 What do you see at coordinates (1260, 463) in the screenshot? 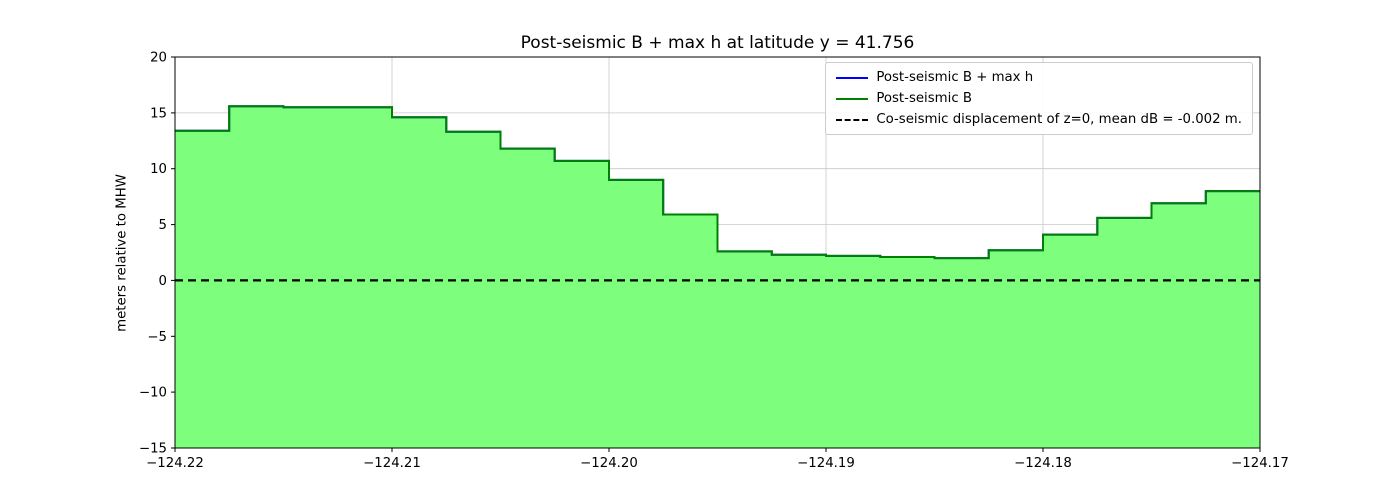
I see `svg-text: −124.17` at bounding box center [1260, 463].